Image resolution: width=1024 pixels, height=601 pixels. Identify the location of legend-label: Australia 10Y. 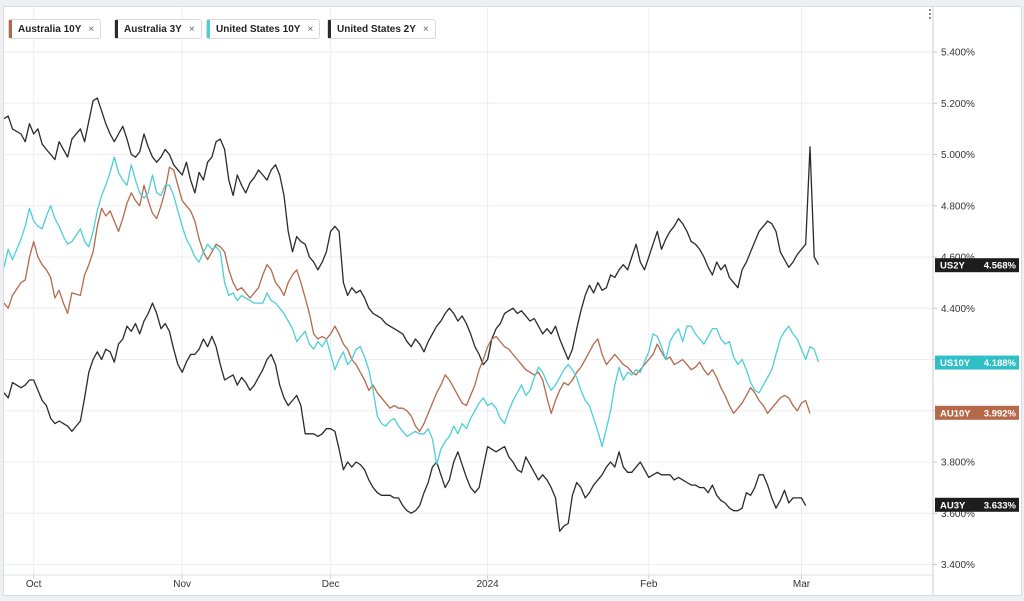
(50, 29).